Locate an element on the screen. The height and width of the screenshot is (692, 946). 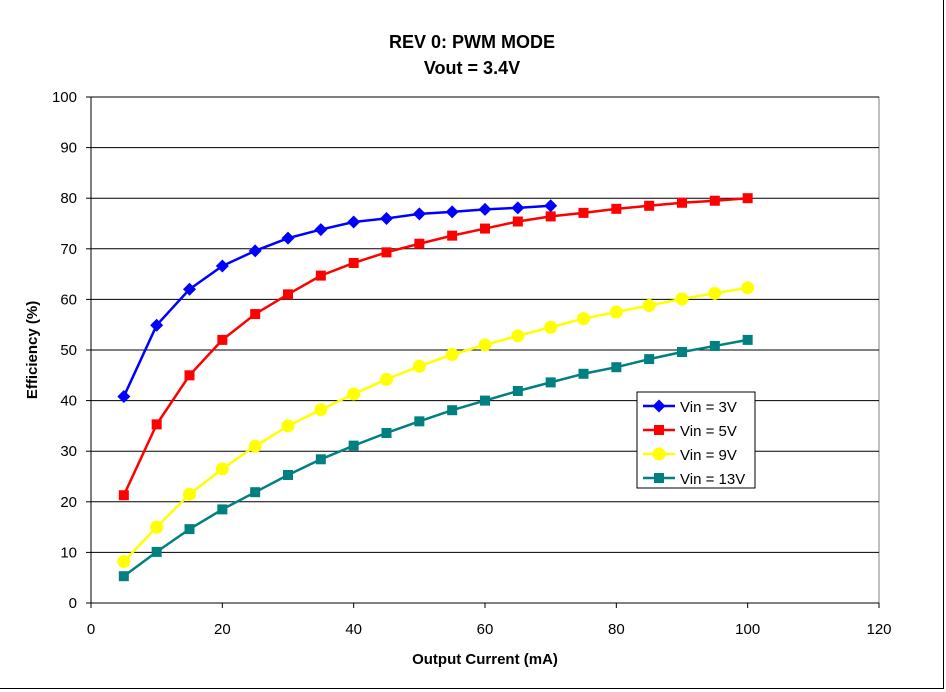
y-tick-label-5: 50 is located at coordinates (68, 350).